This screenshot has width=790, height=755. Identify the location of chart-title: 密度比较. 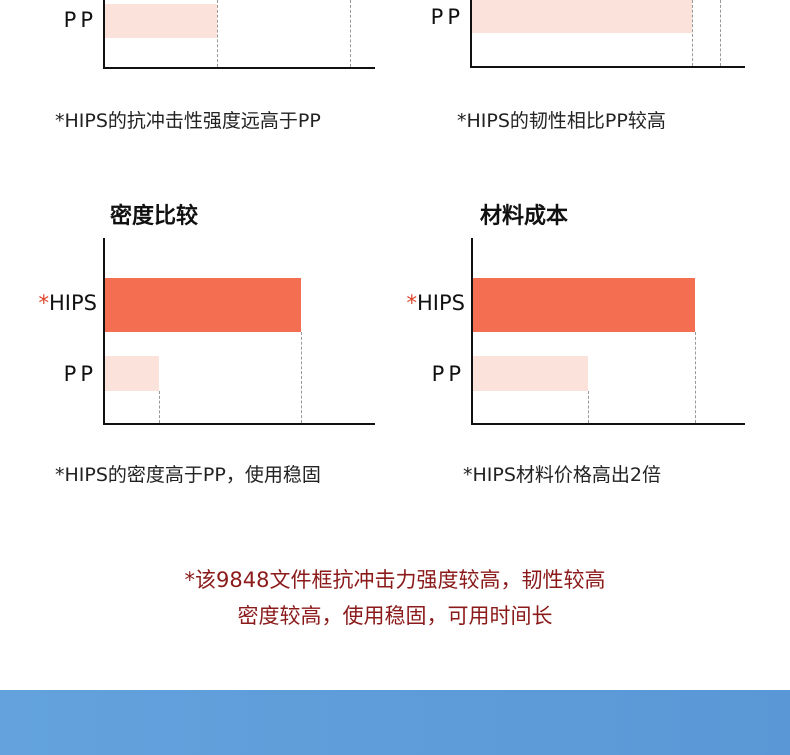
(154, 216).